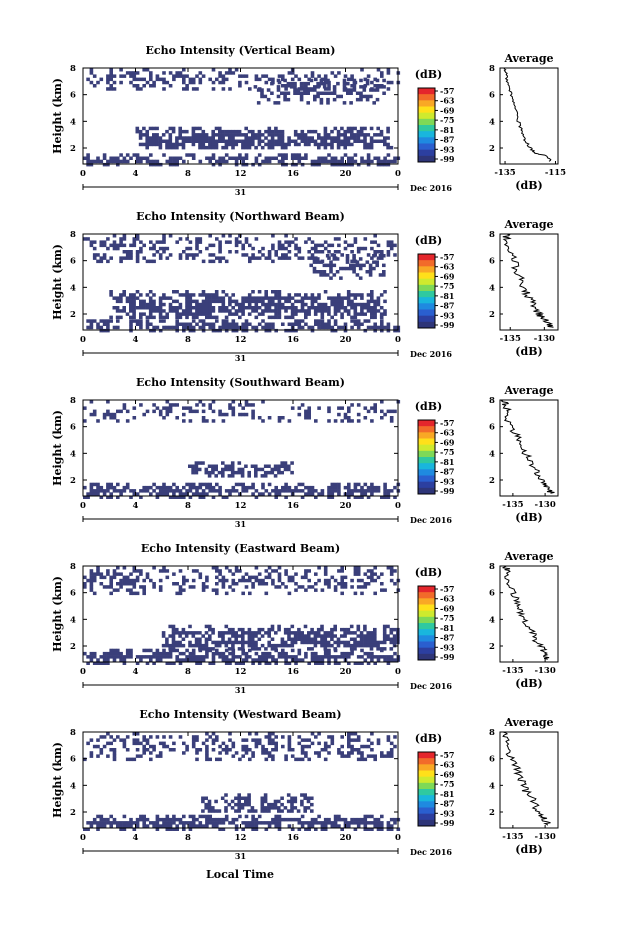  What do you see at coordinates (447, 784) in the screenshot?
I see `colorbar-tick-label: -75` at bounding box center [447, 784].